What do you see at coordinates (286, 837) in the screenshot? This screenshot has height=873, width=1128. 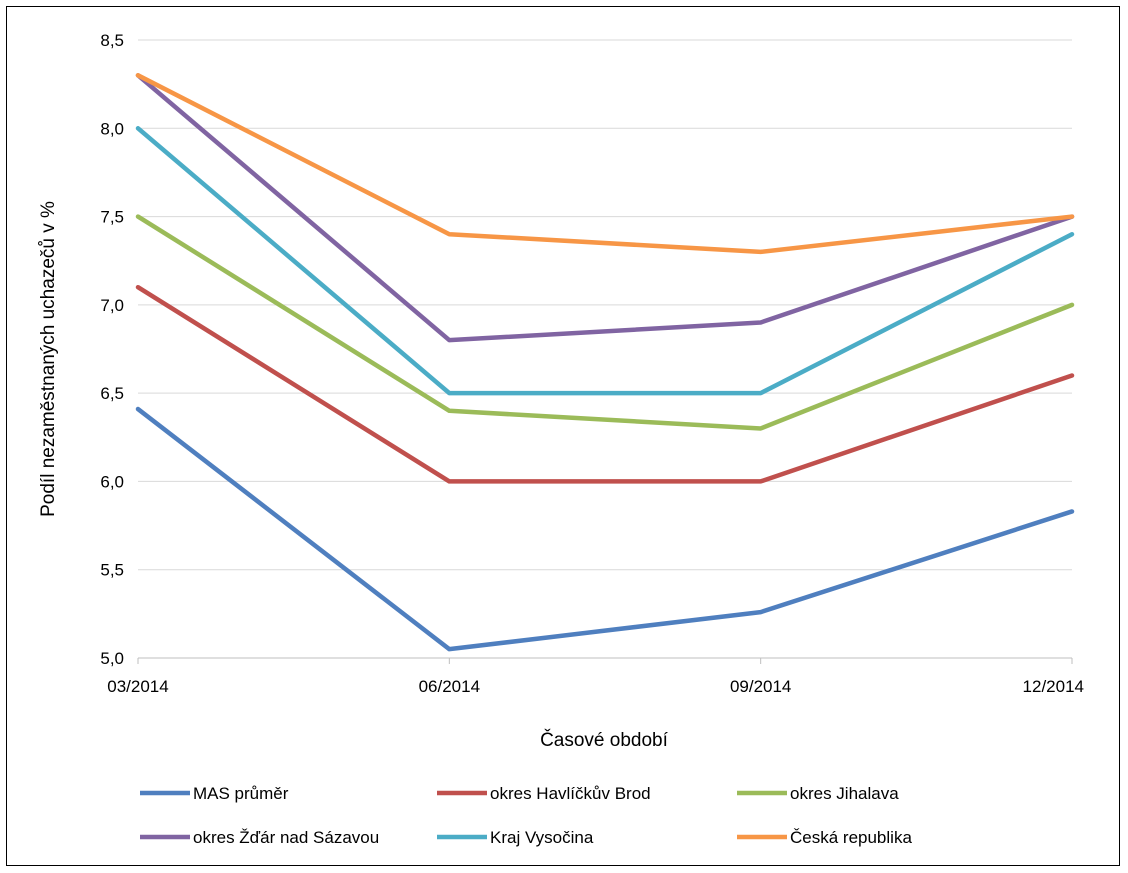 I see `legend-label: okres Žďár nad Sázavou` at bounding box center [286, 837].